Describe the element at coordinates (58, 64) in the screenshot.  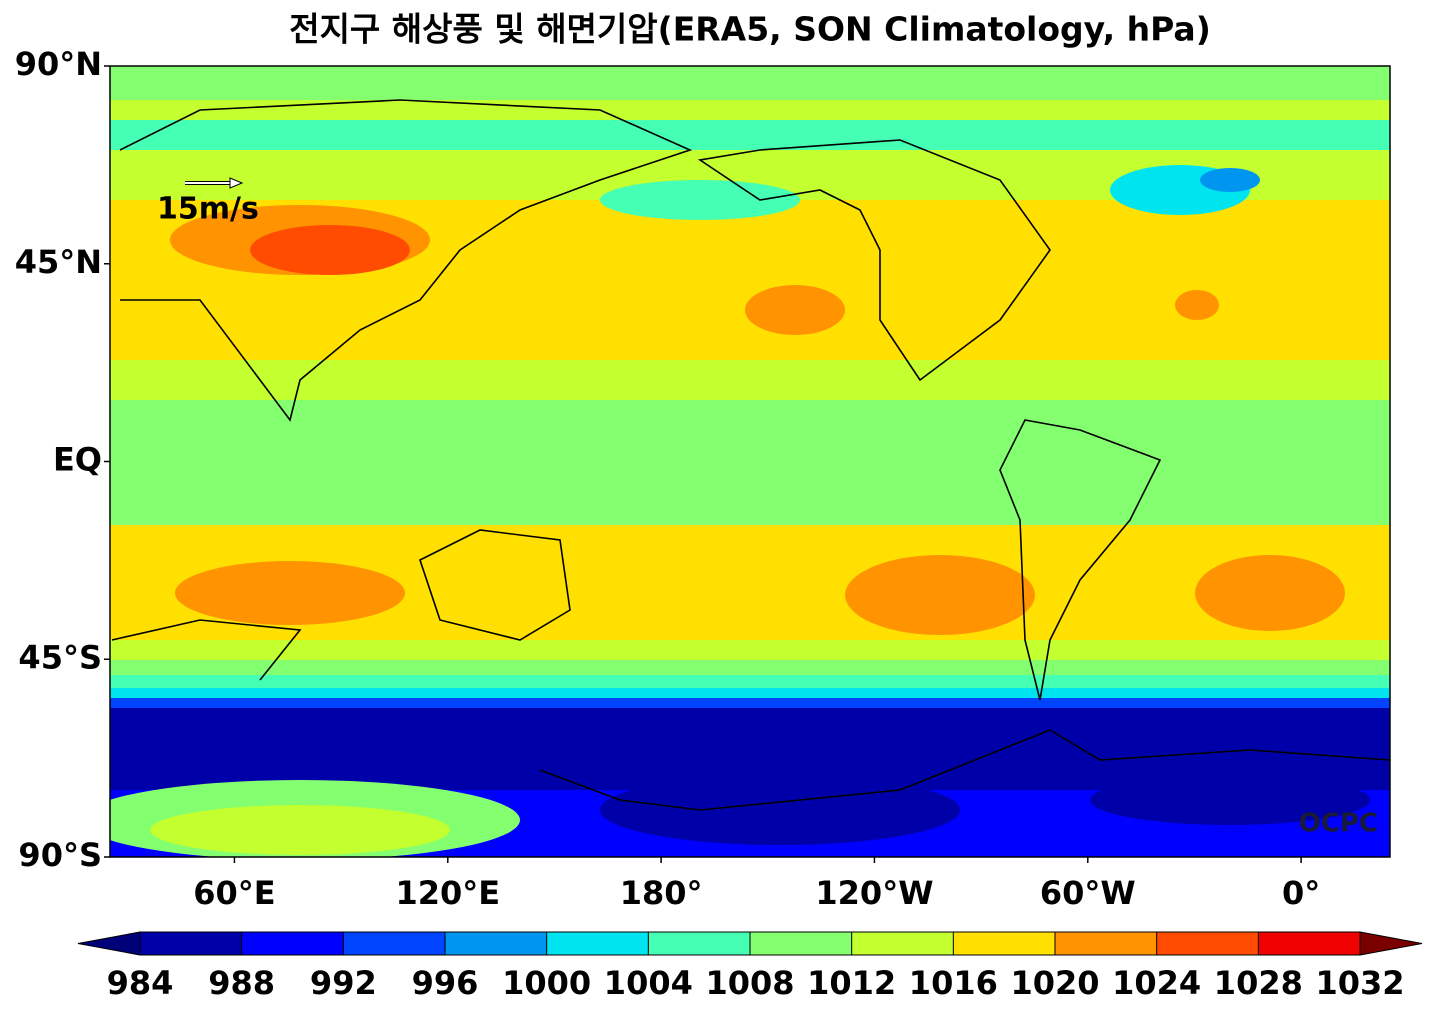
I see `y-tick-label: 90°N` at that location.